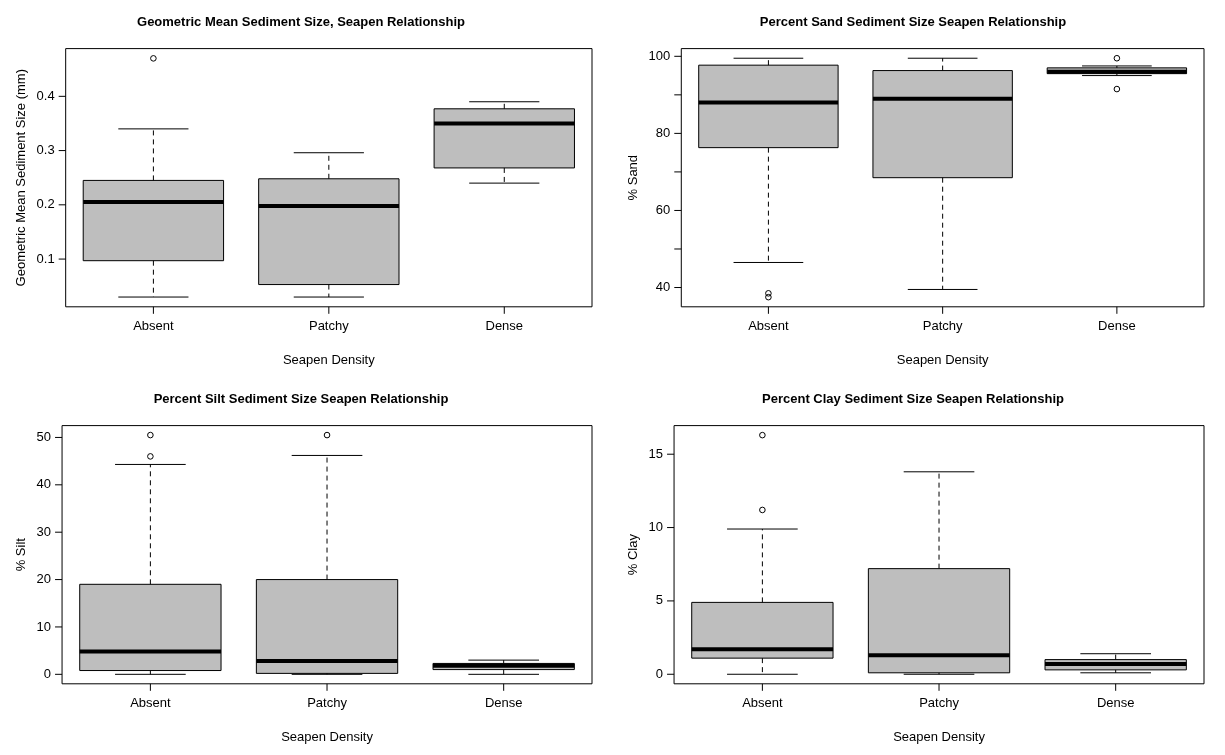  Describe the element at coordinates (21, 177) in the screenshot. I see `y-axis-title: Geometric Mean Sediment Size (mm)` at that location.